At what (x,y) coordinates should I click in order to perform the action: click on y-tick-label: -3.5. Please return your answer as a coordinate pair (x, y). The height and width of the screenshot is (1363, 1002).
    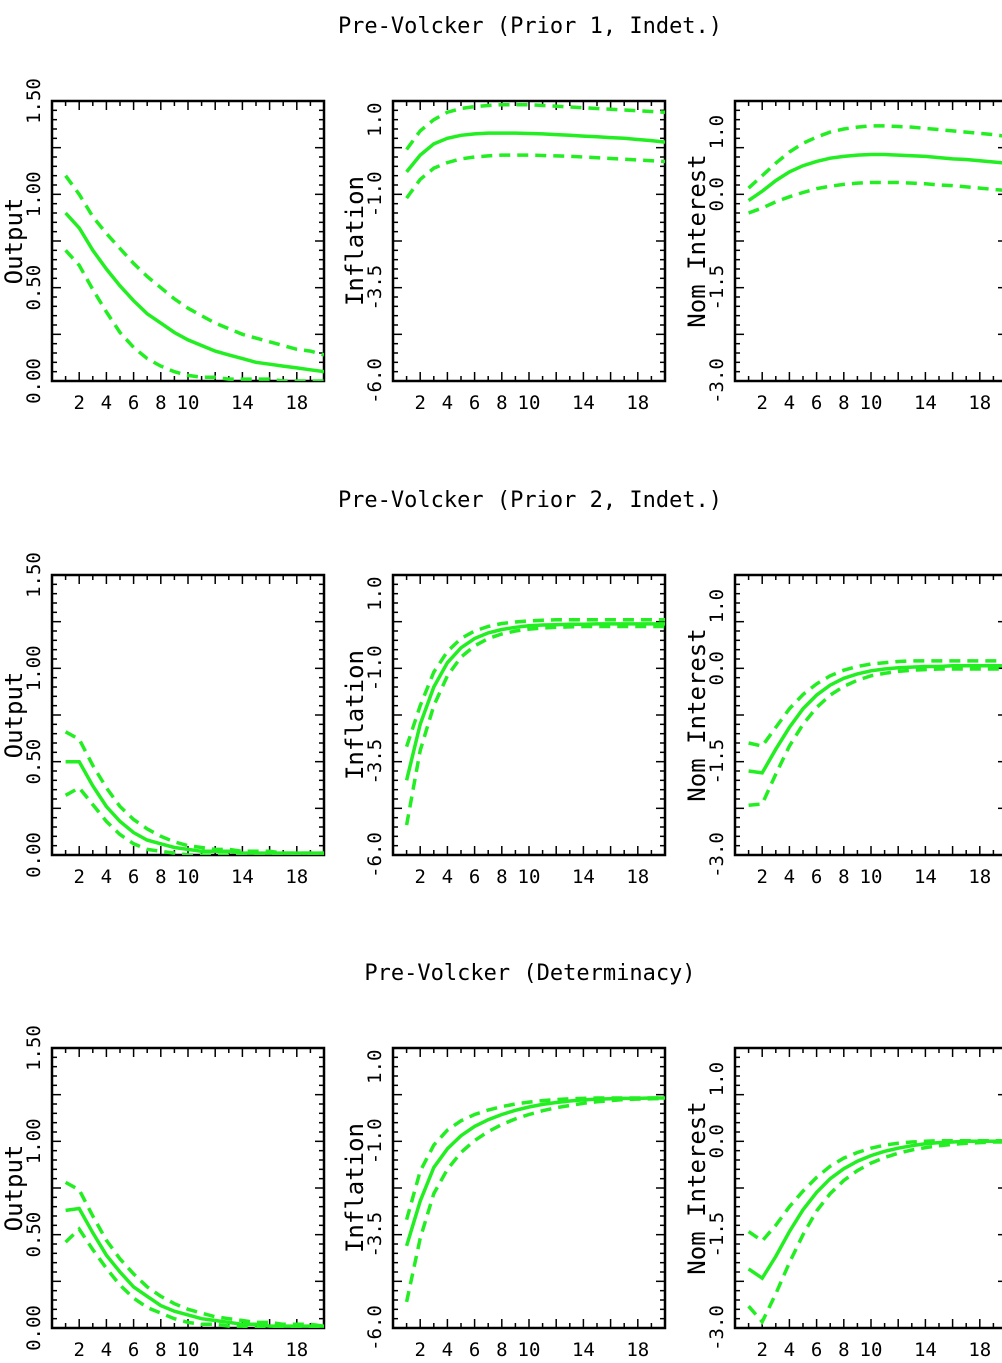
    Looking at the image, I should click on (375, 288).